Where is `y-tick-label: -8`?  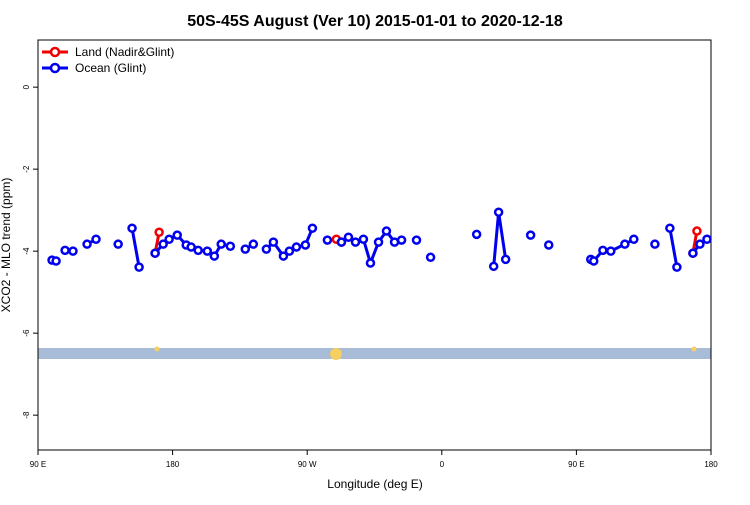 y-tick-label: -8 is located at coordinates (26, 415).